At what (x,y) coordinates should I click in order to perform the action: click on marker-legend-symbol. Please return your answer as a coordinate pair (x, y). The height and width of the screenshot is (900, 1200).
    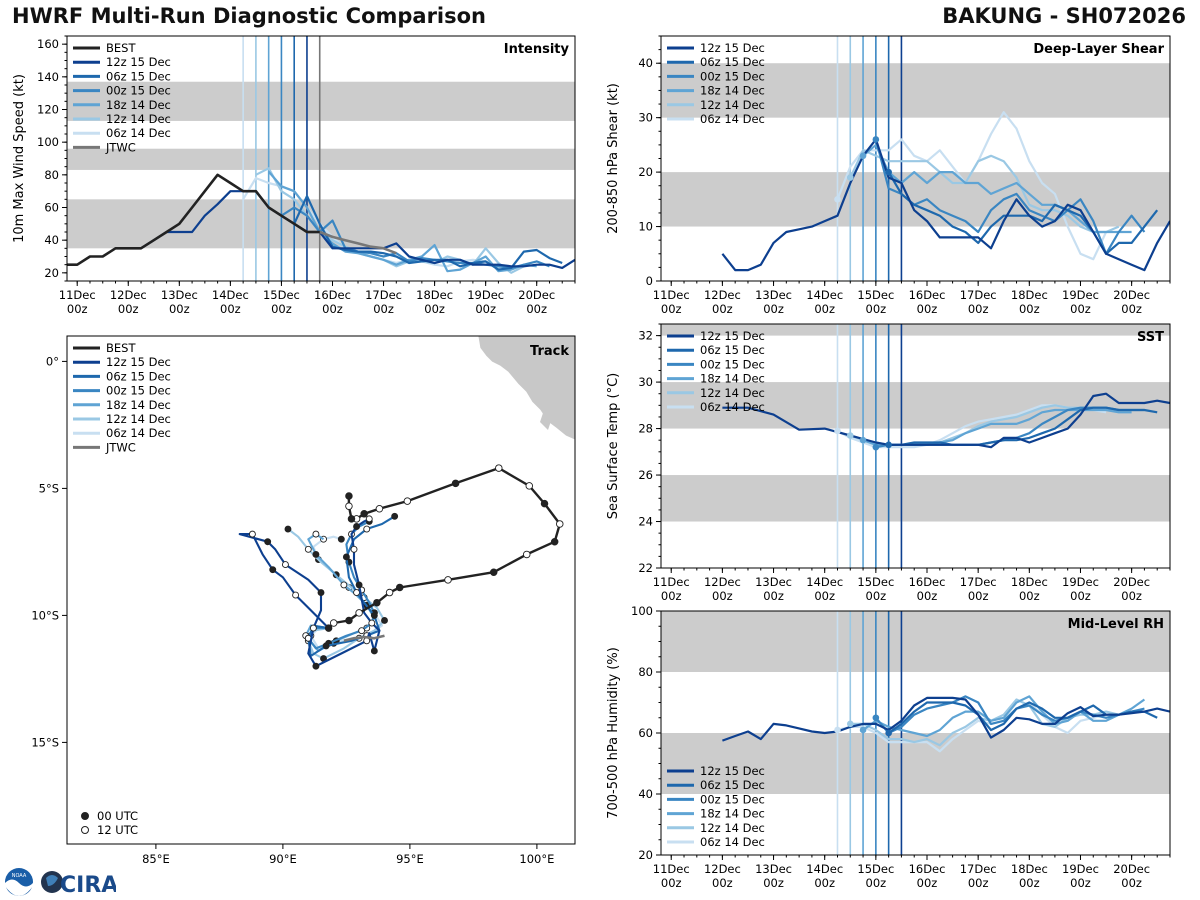
    Looking at the image, I should click on (85, 816).